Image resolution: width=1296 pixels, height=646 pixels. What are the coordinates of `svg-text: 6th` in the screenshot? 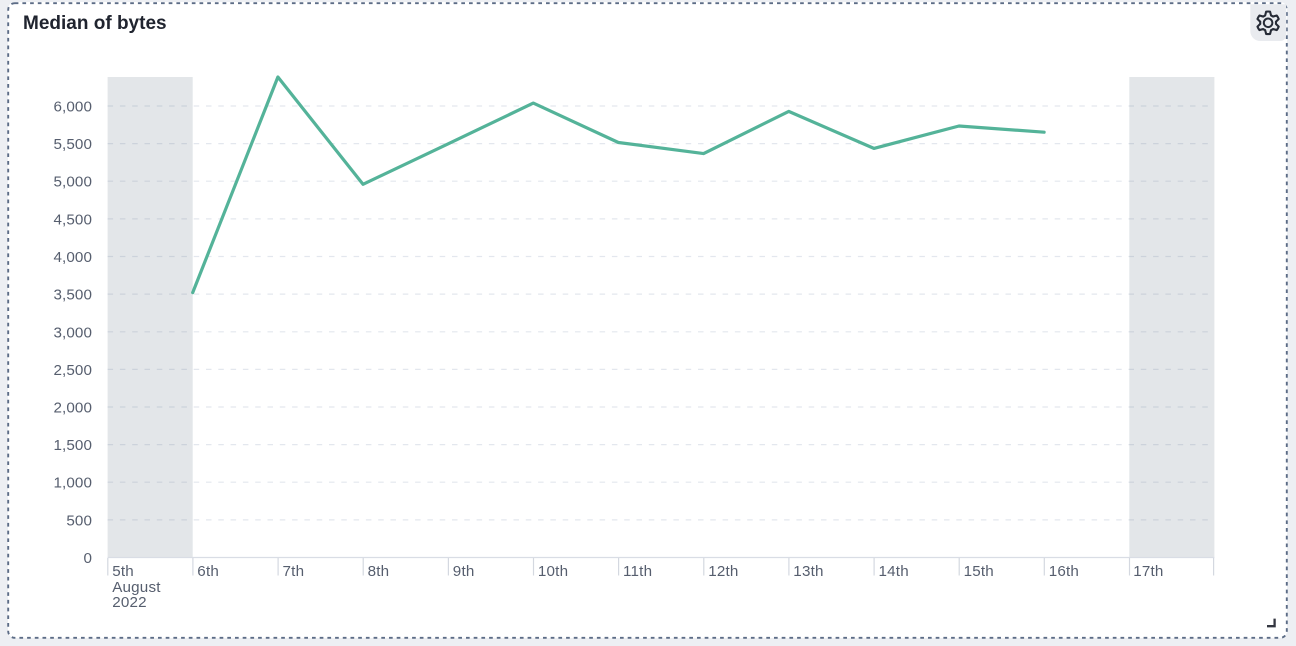 It's located at (208, 571).